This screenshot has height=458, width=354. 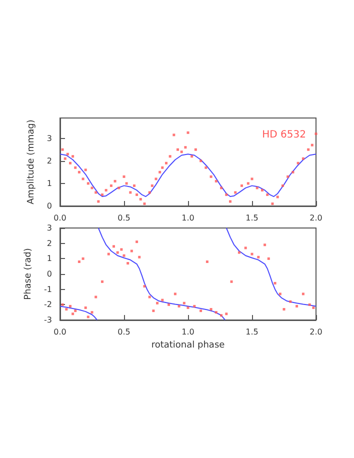 I want to click on x-axis-title: rotational phase, so click(x=188, y=345).